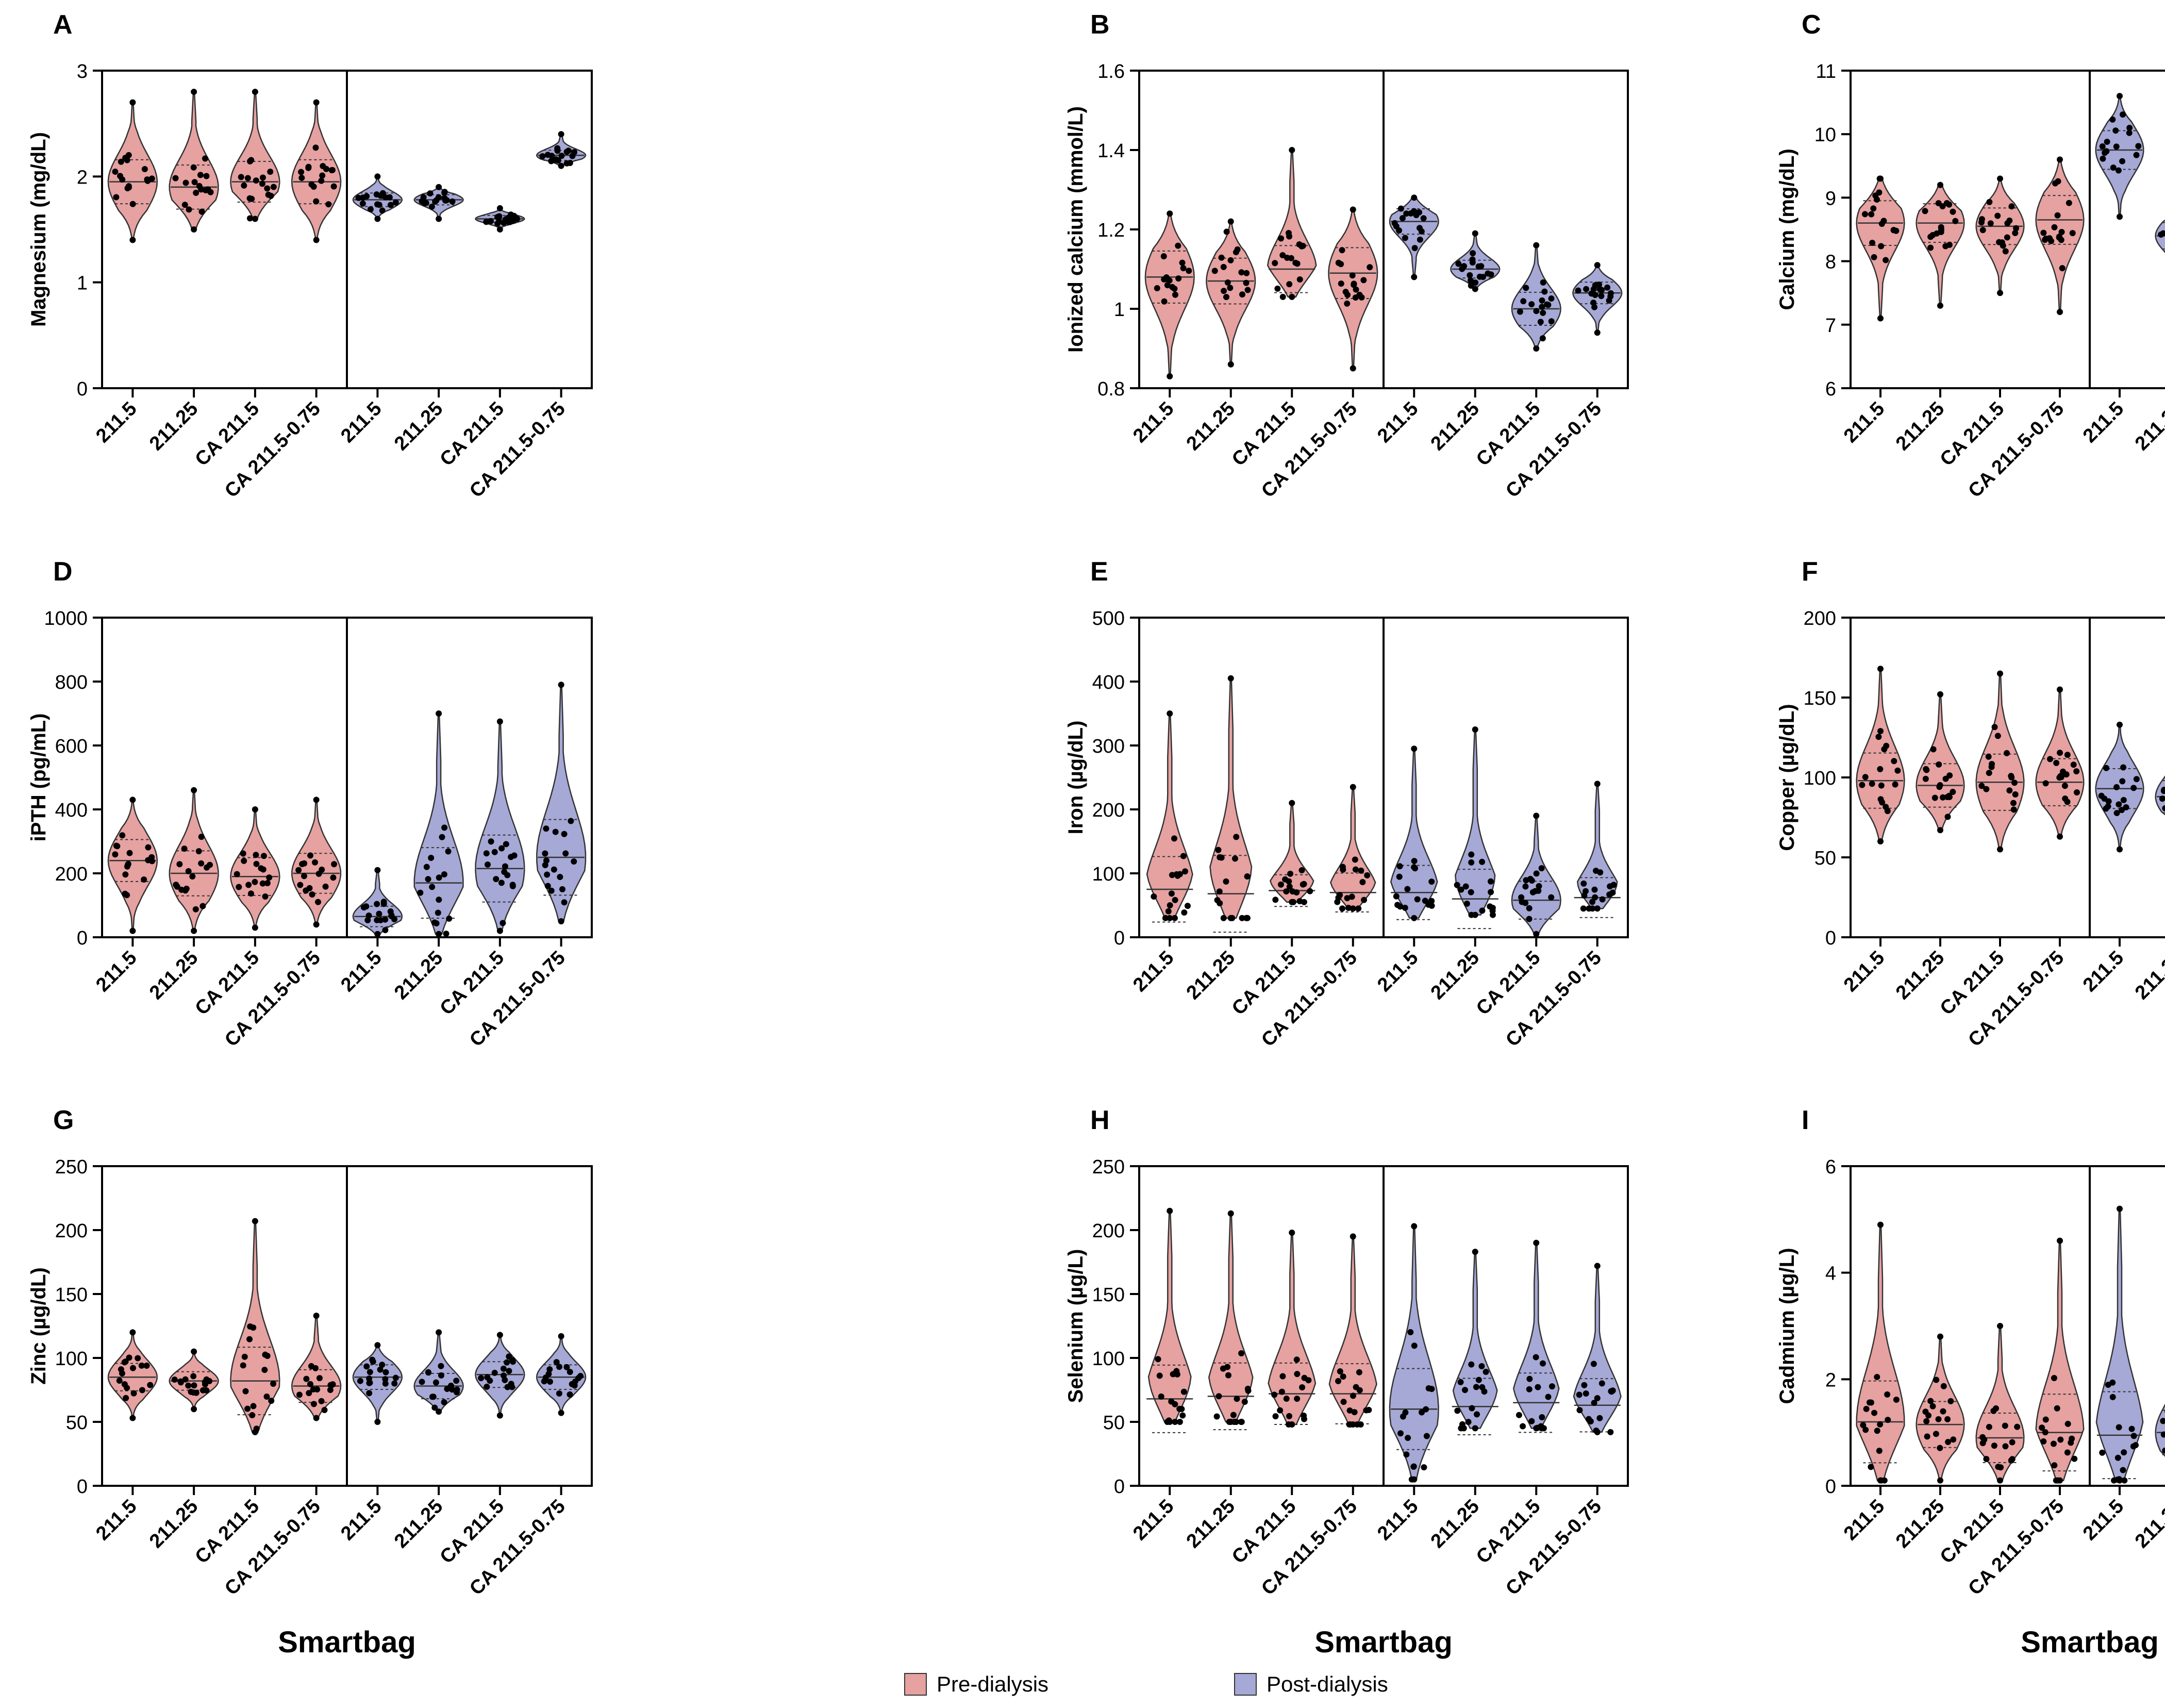 The image size is (2165, 1708). I want to click on y-tick-label: 2, so click(82, 177).